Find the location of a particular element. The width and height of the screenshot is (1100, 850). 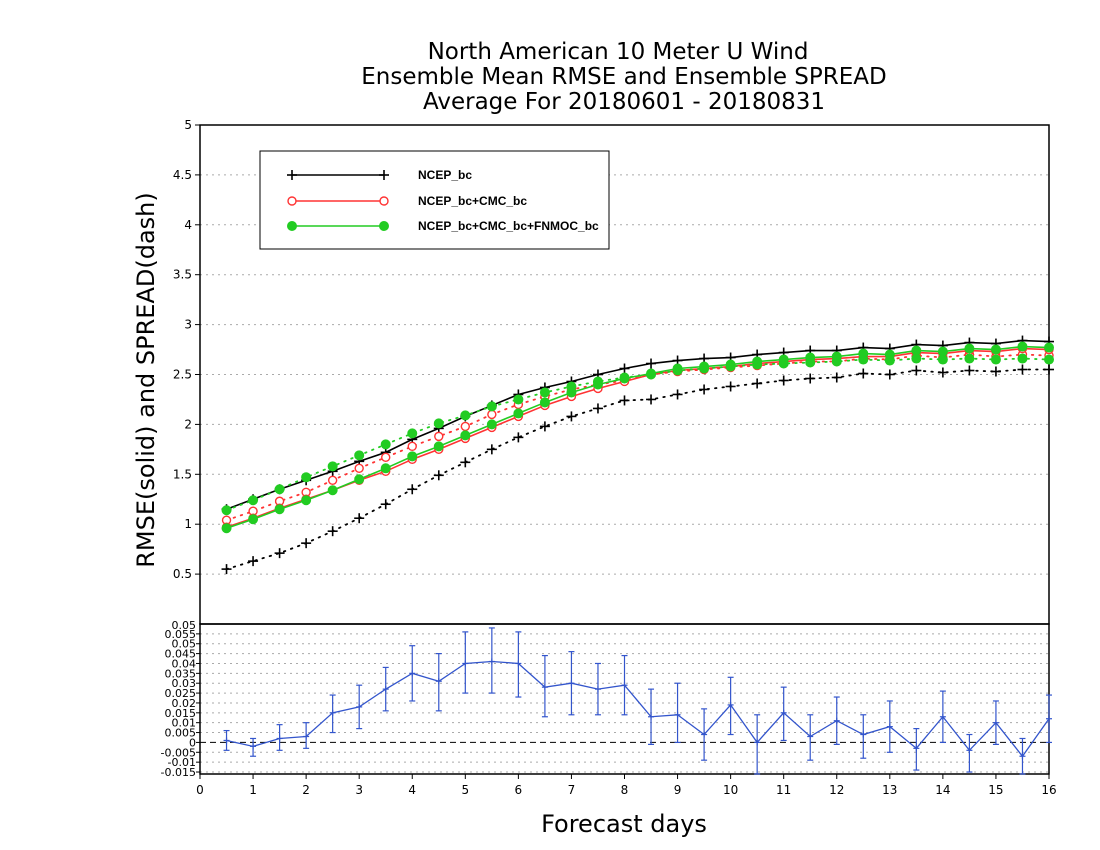

y-tick-label-bottom: 0.02 is located at coordinates (184, 703).